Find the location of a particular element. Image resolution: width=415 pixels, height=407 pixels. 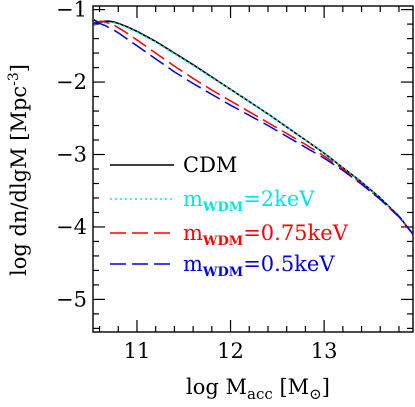

y-axis-label: log dn/dlgM [Mpc-3] is located at coordinates (18, 170).